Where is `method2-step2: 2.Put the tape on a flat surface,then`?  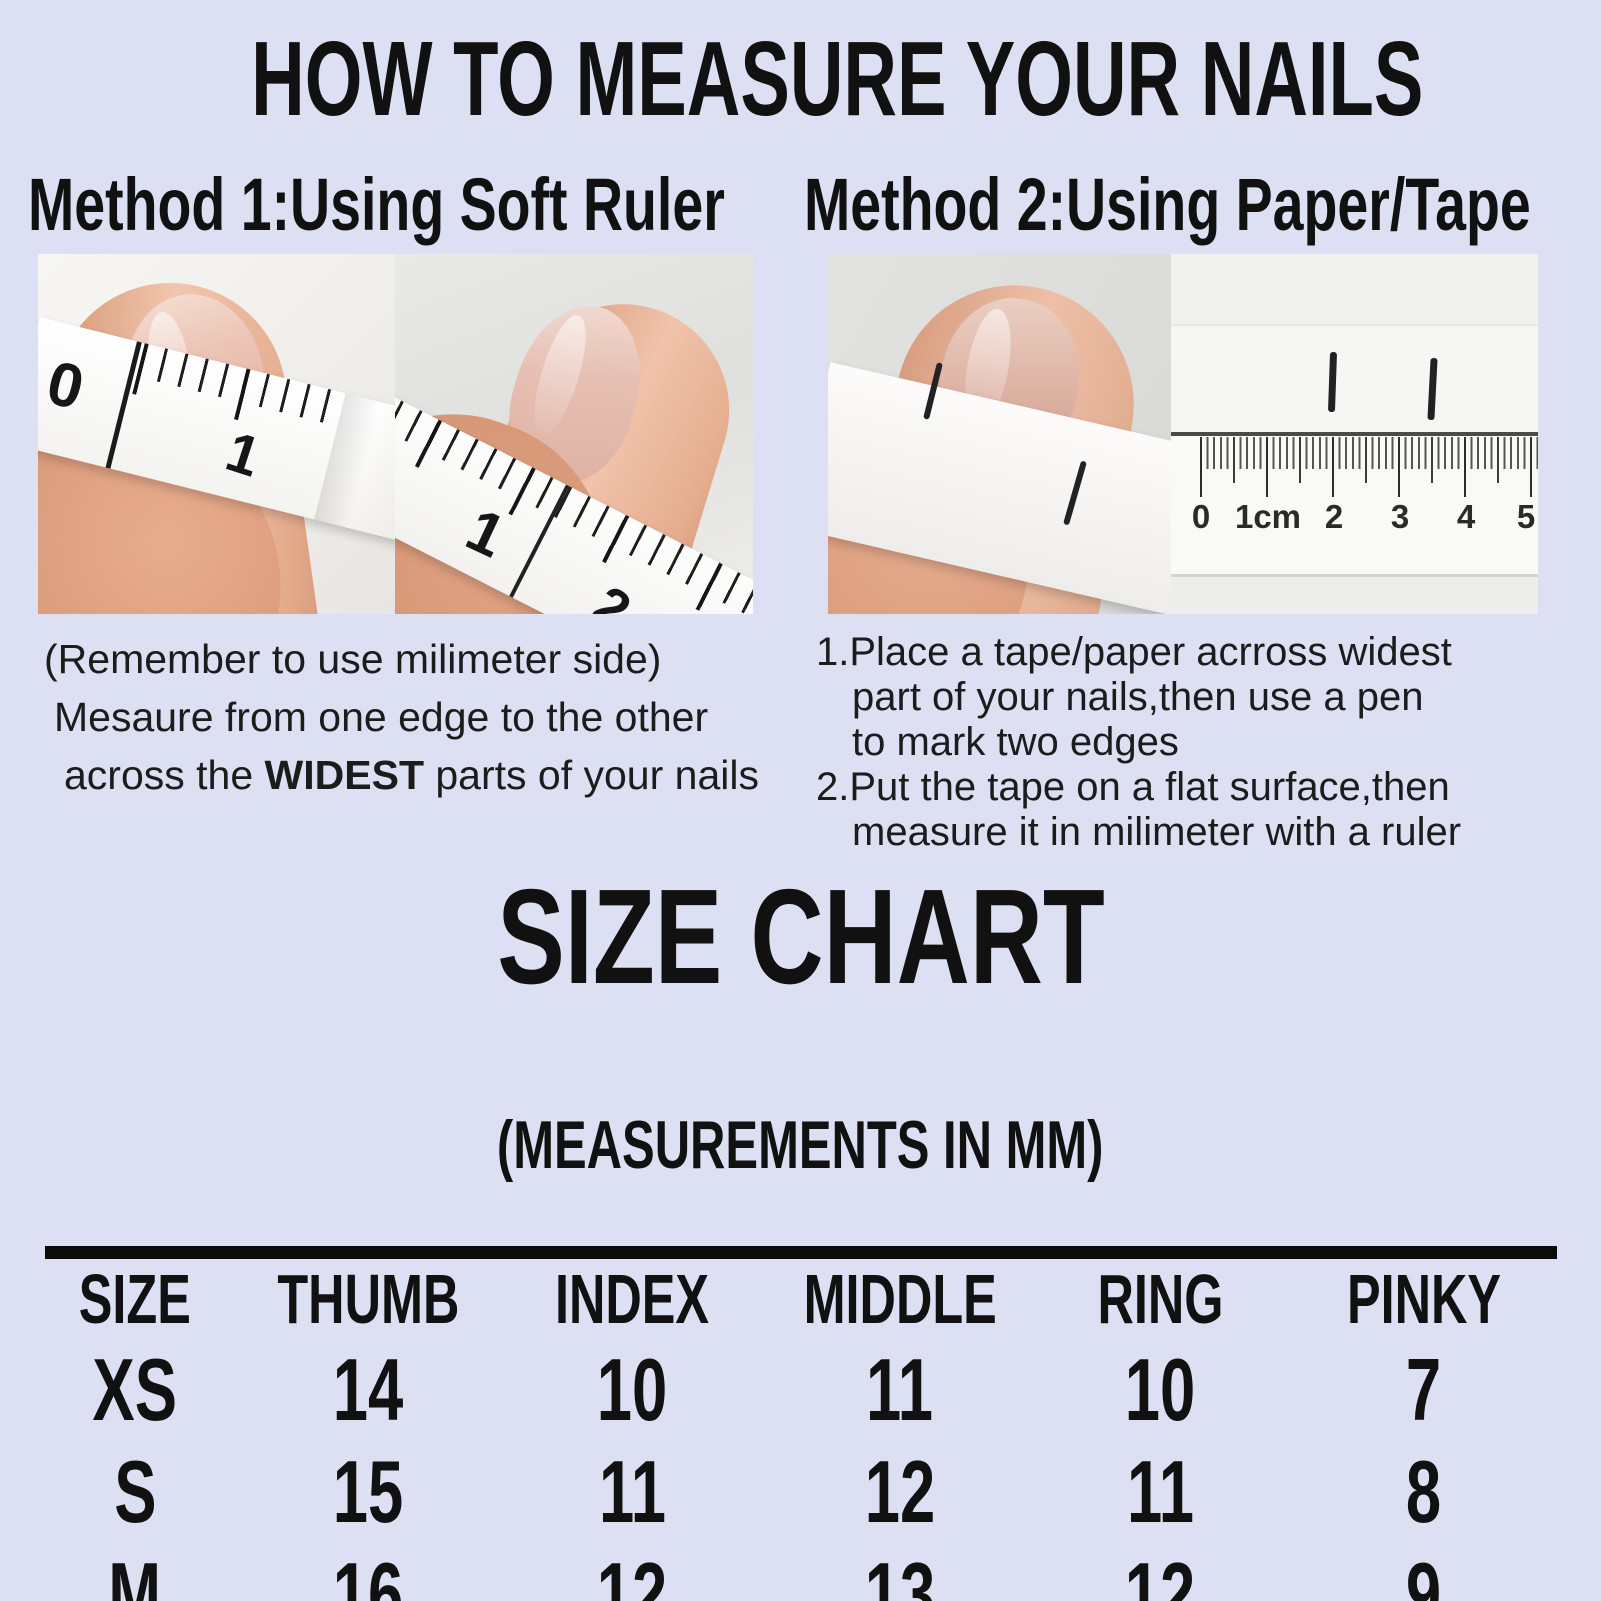
method2-step2: 2.Put the tape on a flat surface,then is located at coordinates (1133, 787).